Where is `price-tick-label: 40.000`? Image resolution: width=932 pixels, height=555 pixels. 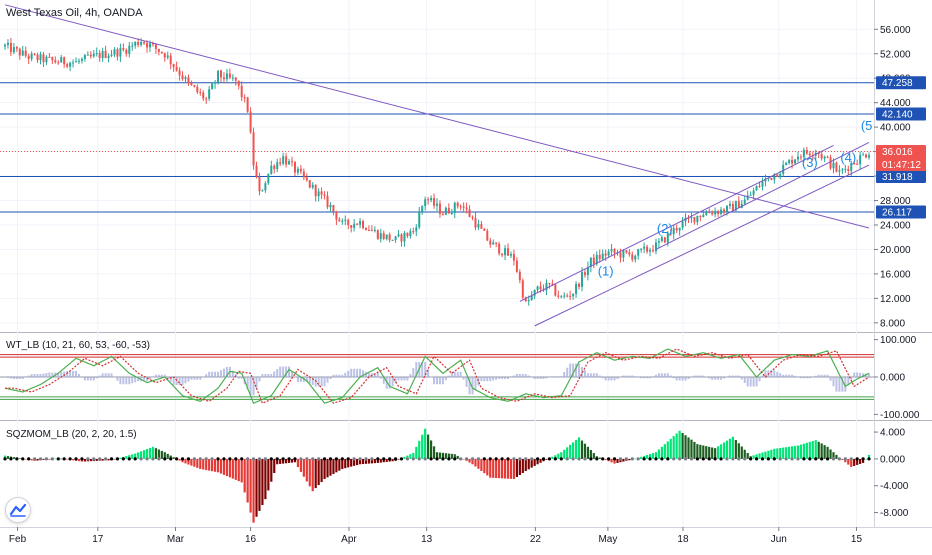 price-tick-label: 40.000 is located at coordinates (895, 128).